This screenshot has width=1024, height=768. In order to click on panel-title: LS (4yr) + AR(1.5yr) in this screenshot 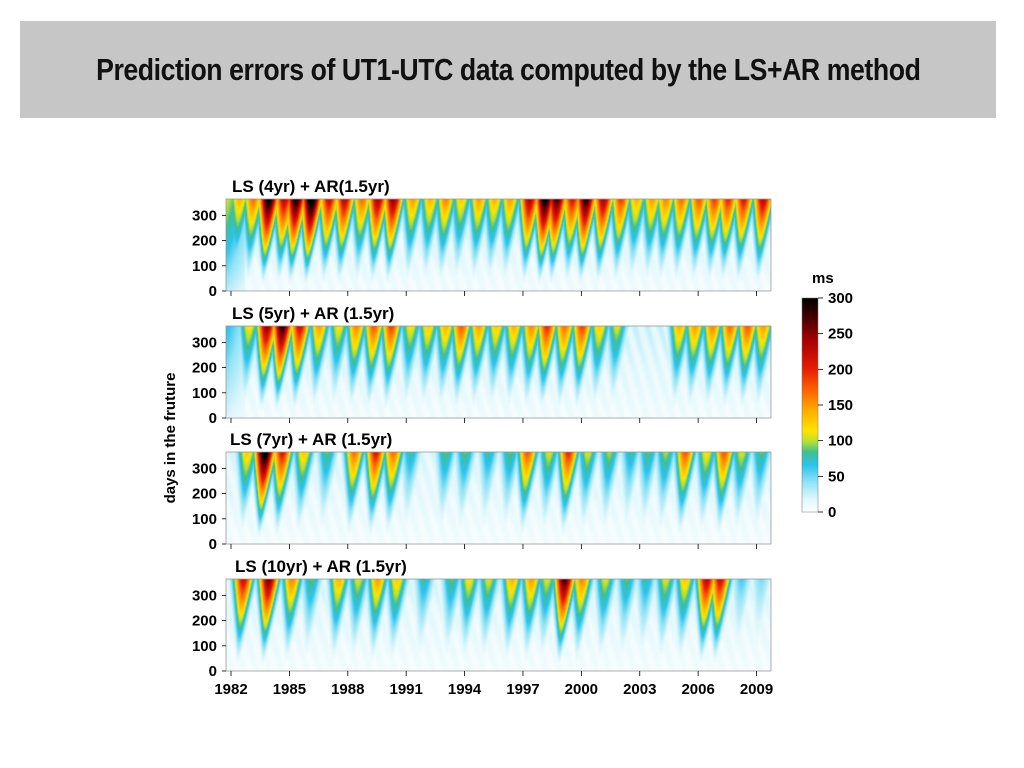, I will do `click(311, 186)`.